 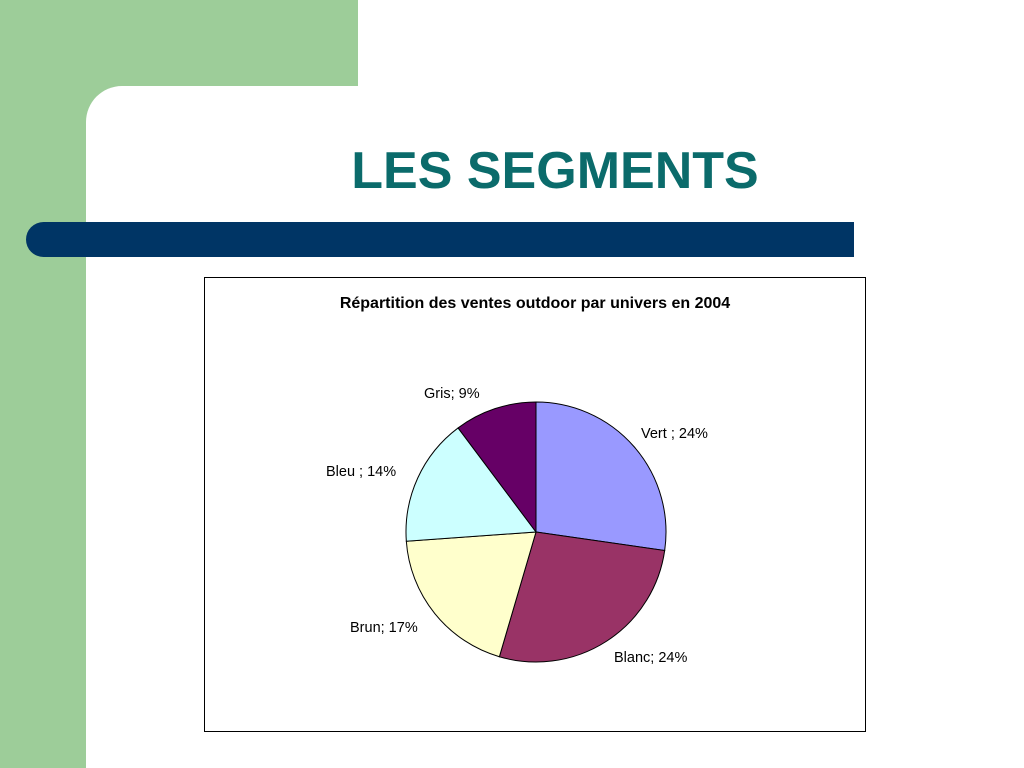 What do you see at coordinates (674, 434) in the screenshot?
I see `slice-label-vert: Vert ; 24%` at bounding box center [674, 434].